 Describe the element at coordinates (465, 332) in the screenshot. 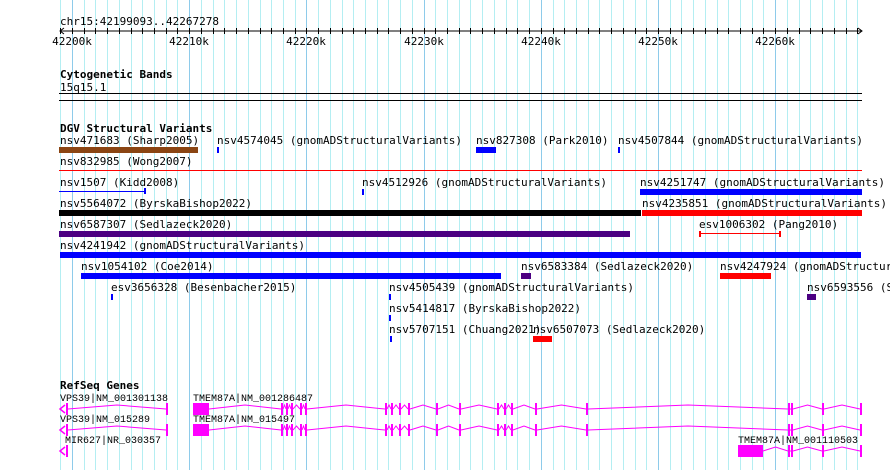

I see `variant-feature: nsv5707151 (Chuang2021)` at that location.